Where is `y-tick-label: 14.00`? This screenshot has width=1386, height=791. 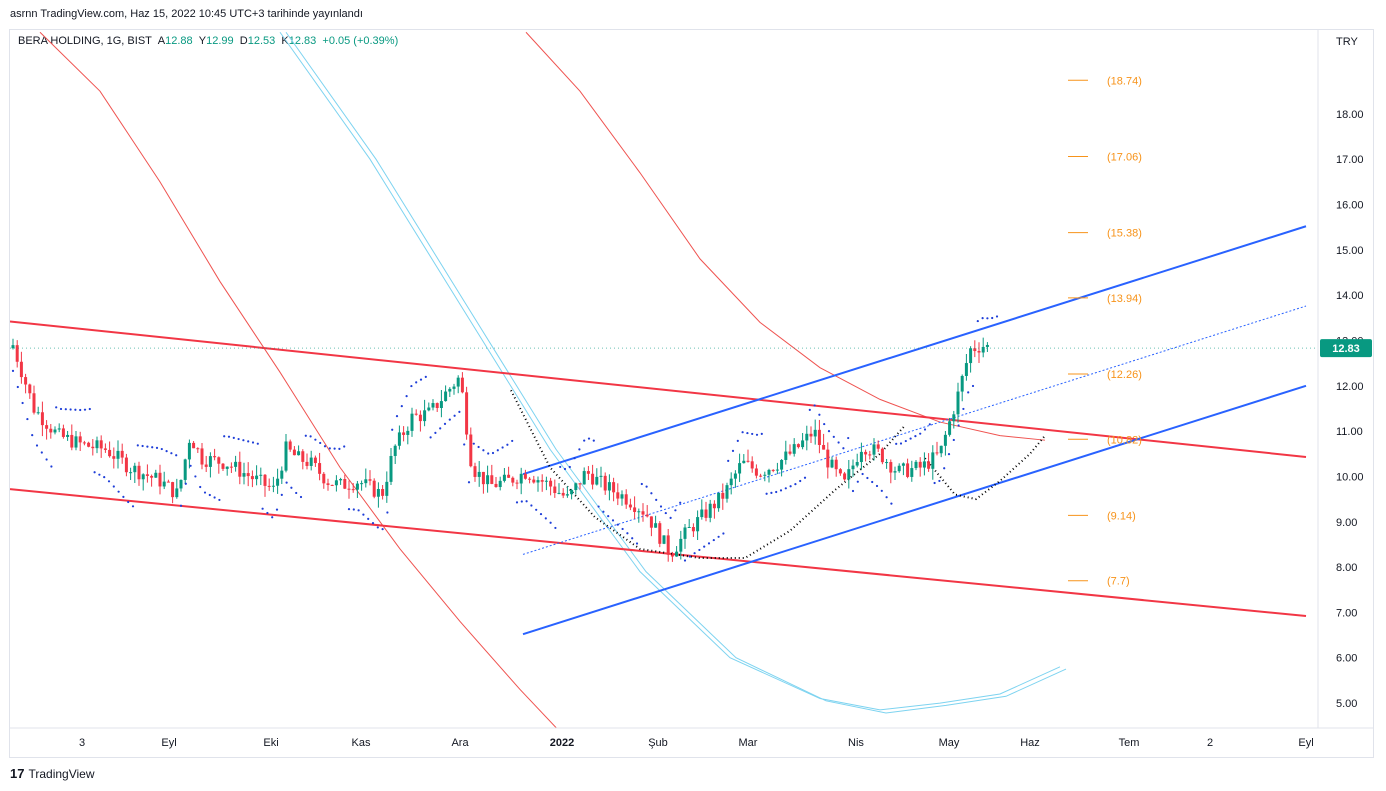
y-tick-label: 14.00 is located at coordinates (1350, 296).